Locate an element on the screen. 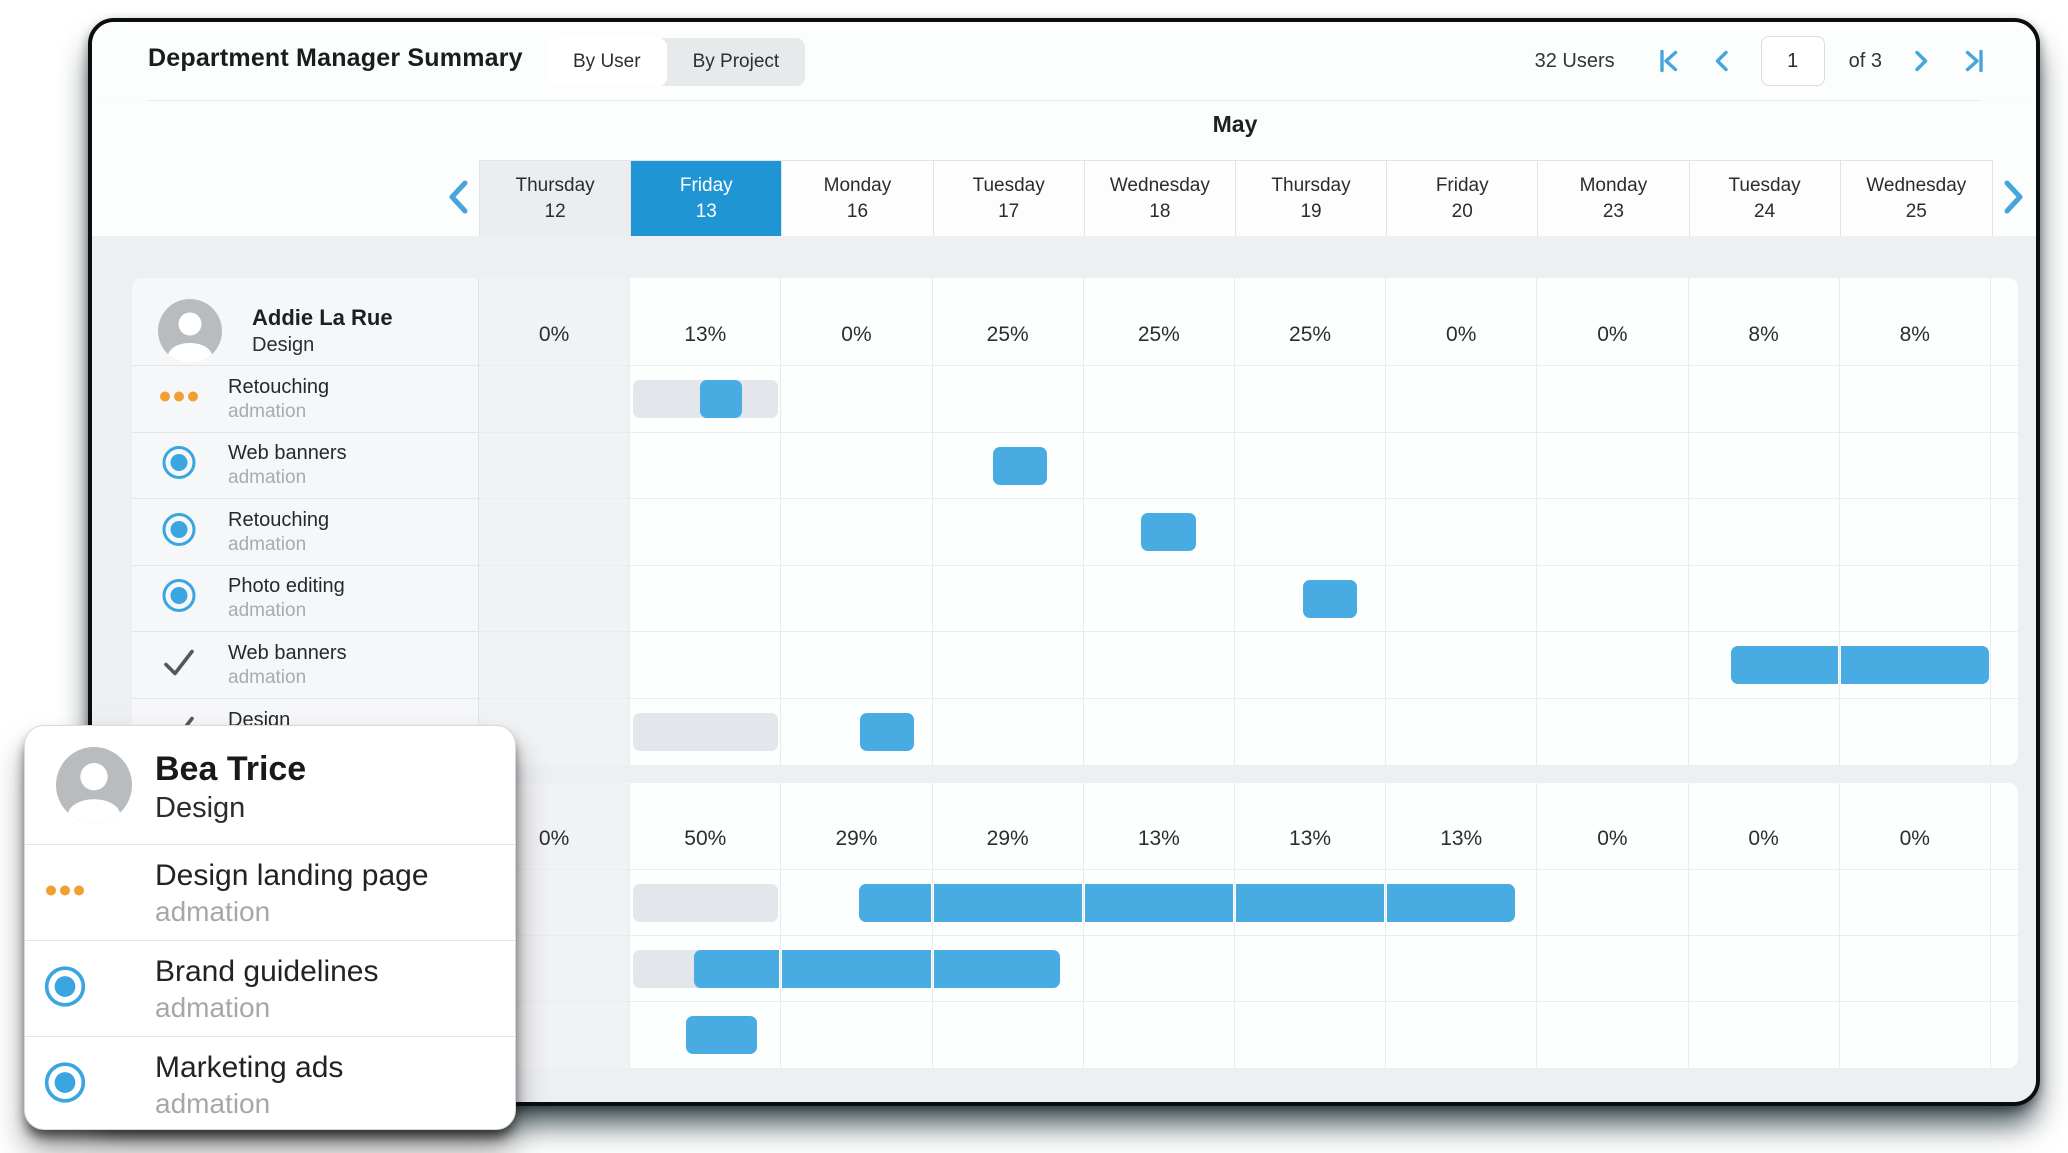  day-cell-thursday-19: Thursday 19 is located at coordinates (1311, 198).